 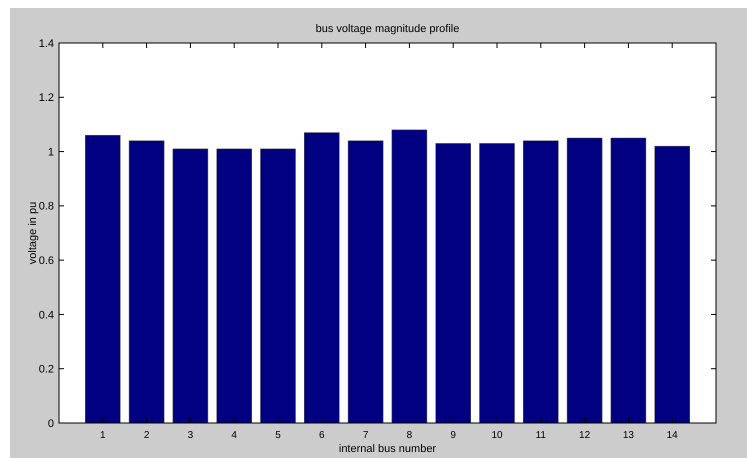 What do you see at coordinates (453, 435) in the screenshot?
I see `x-tick-label: 9` at bounding box center [453, 435].